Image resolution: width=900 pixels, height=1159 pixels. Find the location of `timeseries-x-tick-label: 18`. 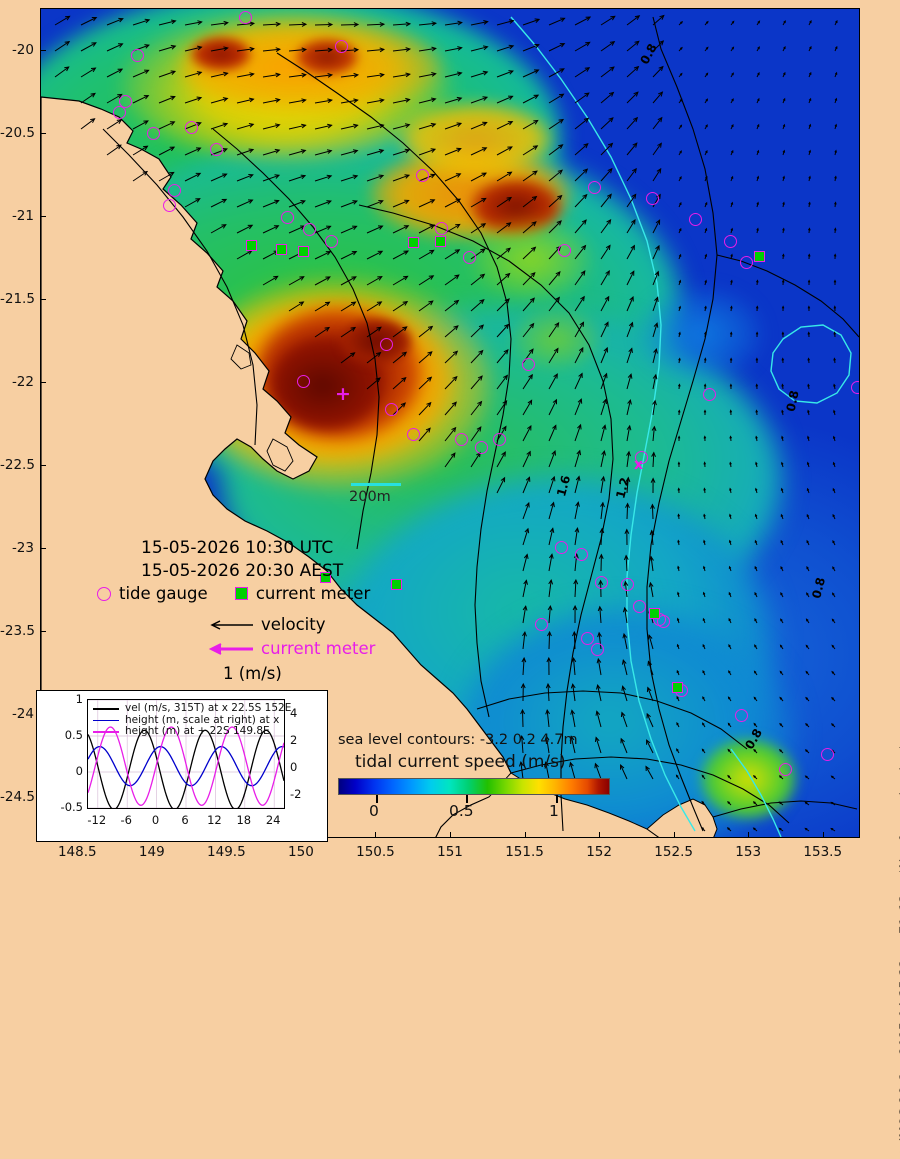

timeseries-x-tick-label: 18 is located at coordinates (244, 820).